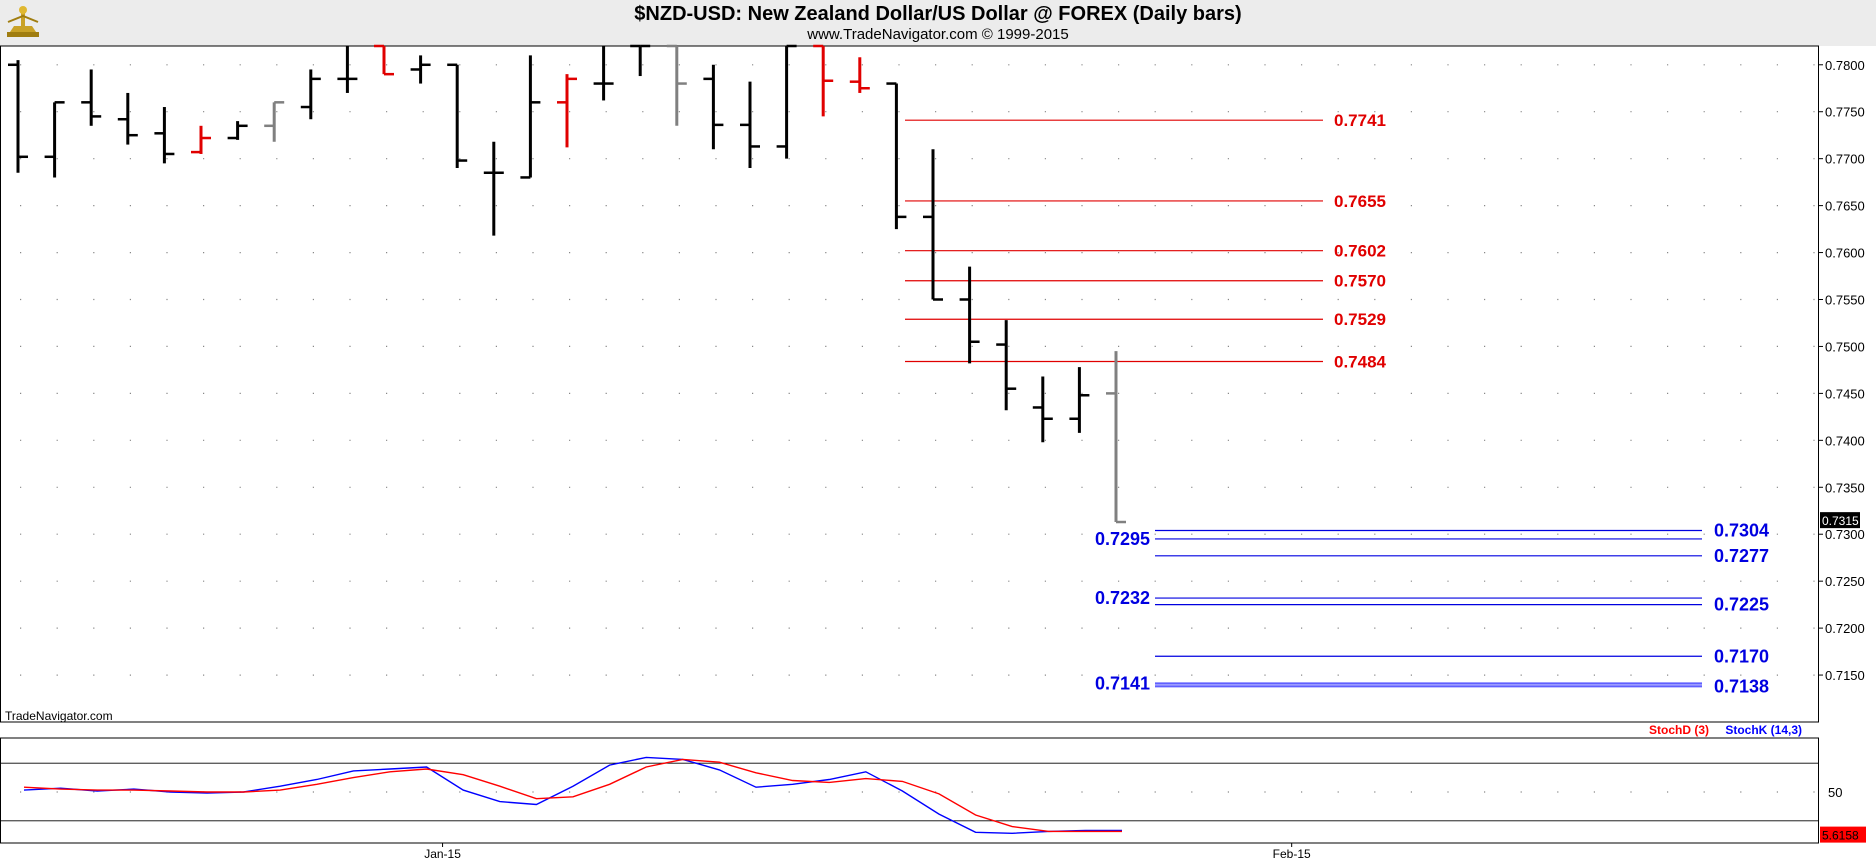 The image size is (1876, 863). Describe the element at coordinates (1360, 201) in the screenshot. I see `resistance-label: 0.7655` at that location.